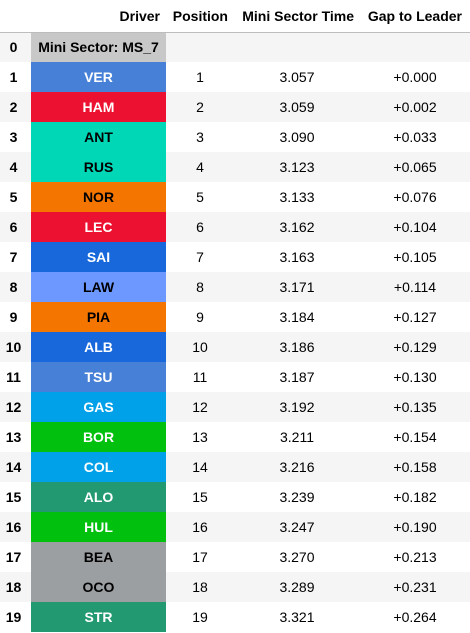 The height and width of the screenshot is (633, 470). What do you see at coordinates (200, 557) in the screenshot?
I see `position-cell: 17` at bounding box center [200, 557].